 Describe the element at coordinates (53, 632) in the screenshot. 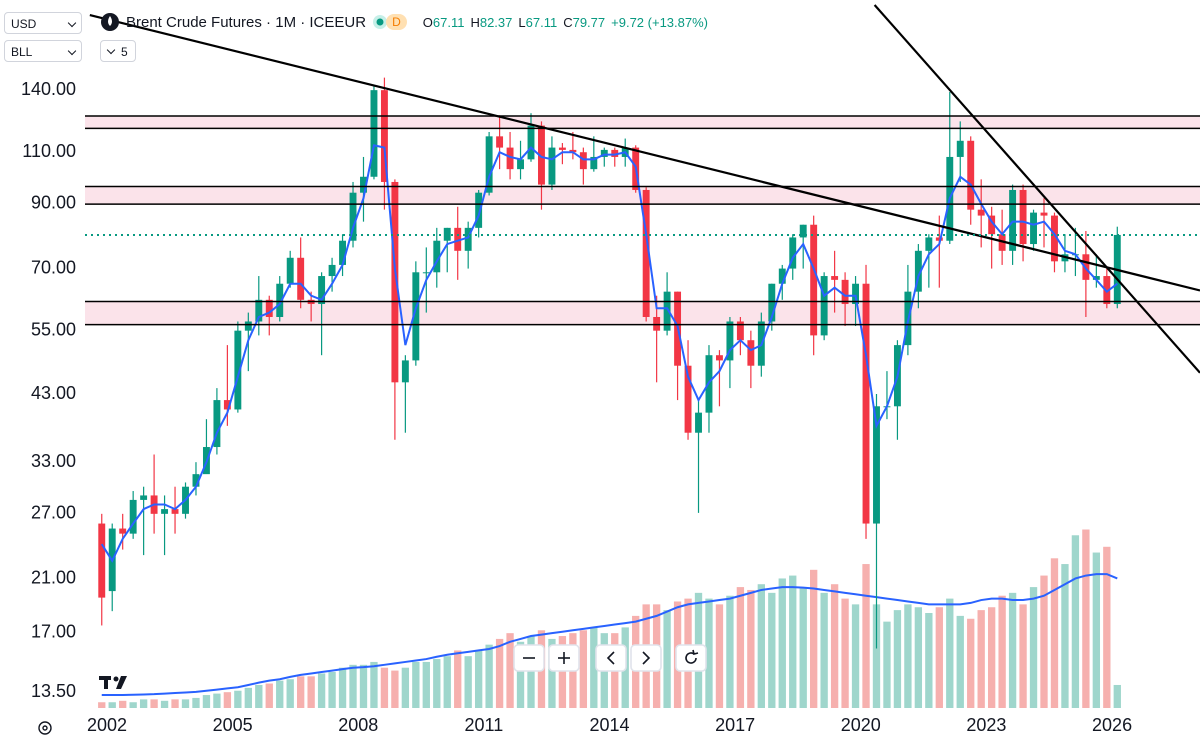

I see `y-tick-label: 17.00` at that location.